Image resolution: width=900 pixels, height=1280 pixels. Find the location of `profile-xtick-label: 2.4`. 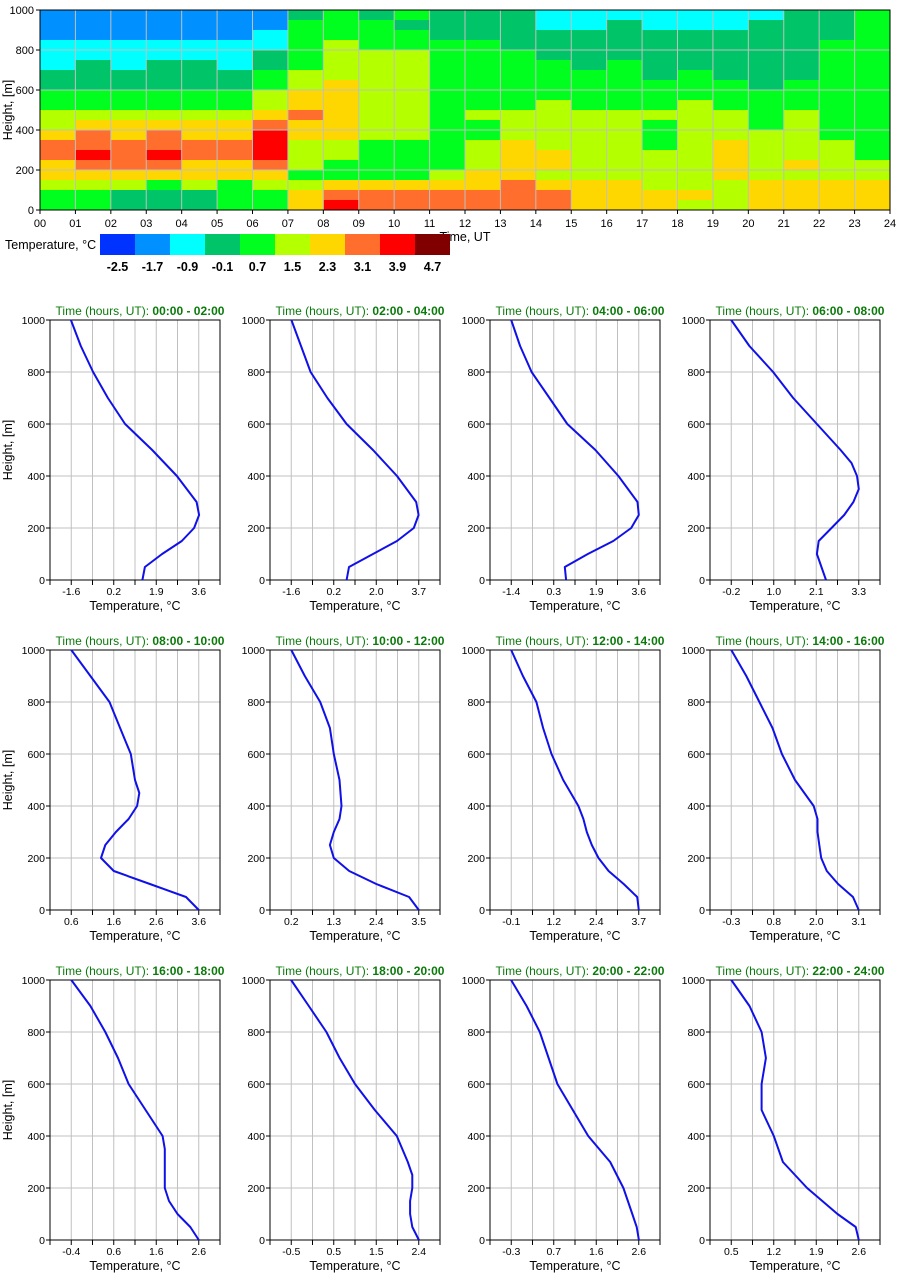

profile-xtick-label: 2.4 is located at coordinates (596, 922).